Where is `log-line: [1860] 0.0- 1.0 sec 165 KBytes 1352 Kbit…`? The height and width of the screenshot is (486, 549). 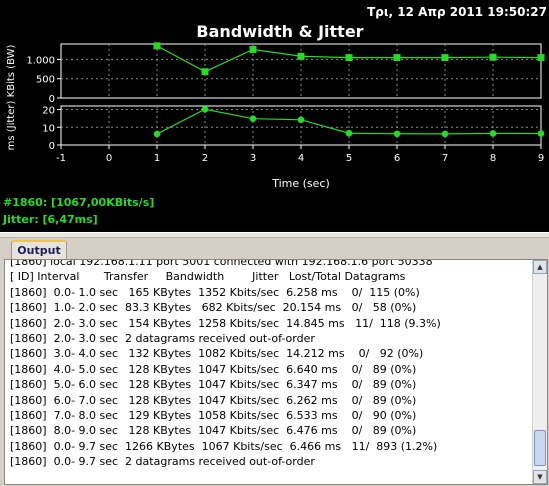 log-line: [1860] 0.0- 1.0 sec 165 KBytes 1352 Kbit… is located at coordinates (215, 292).